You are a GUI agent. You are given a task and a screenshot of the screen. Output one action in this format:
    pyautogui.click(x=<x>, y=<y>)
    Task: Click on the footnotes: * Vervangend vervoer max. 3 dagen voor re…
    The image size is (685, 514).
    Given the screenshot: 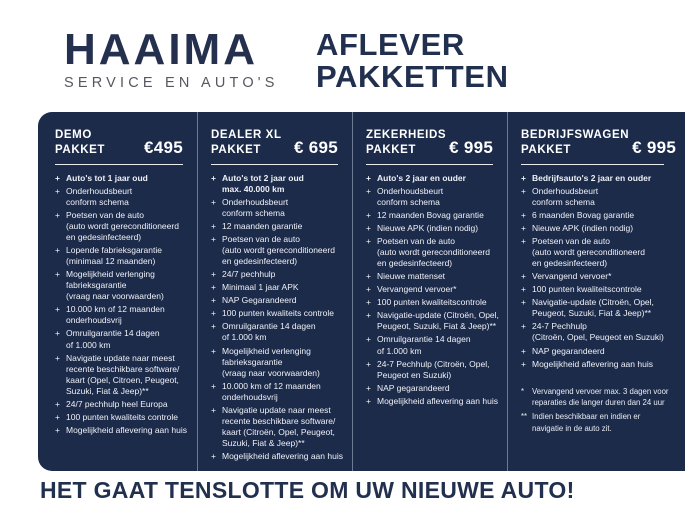 What is the action you would take?
    pyautogui.click(x=597, y=410)
    